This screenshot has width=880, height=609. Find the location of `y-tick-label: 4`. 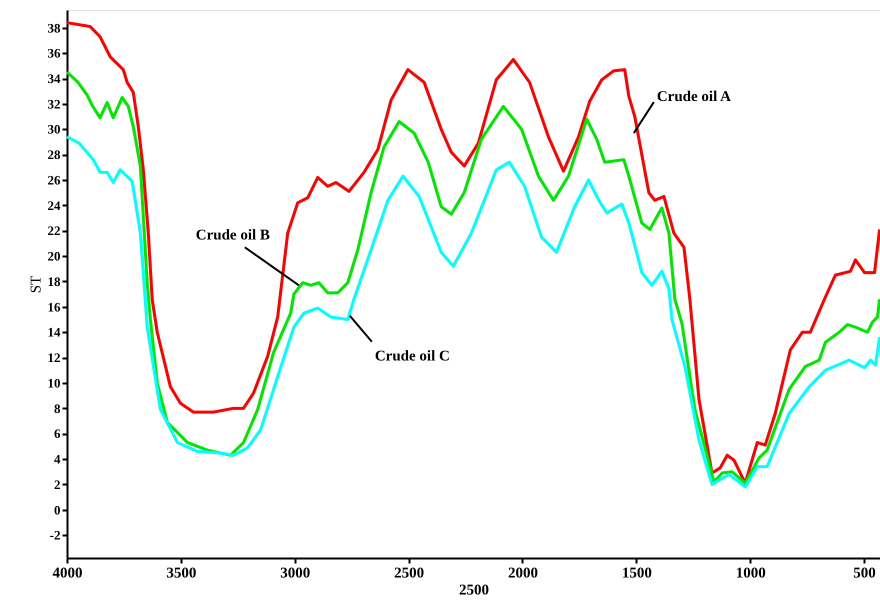

y-tick-label: 4 is located at coordinates (57, 459).